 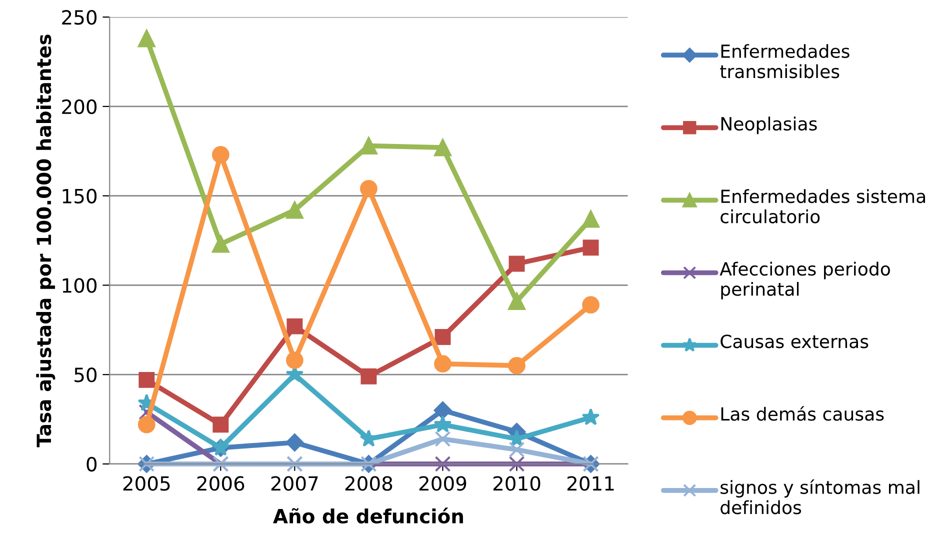 What do you see at coordinates (442, 483) in the screenshot?
I see `x-tick-label: 2009` at bounding box center [442, 483].